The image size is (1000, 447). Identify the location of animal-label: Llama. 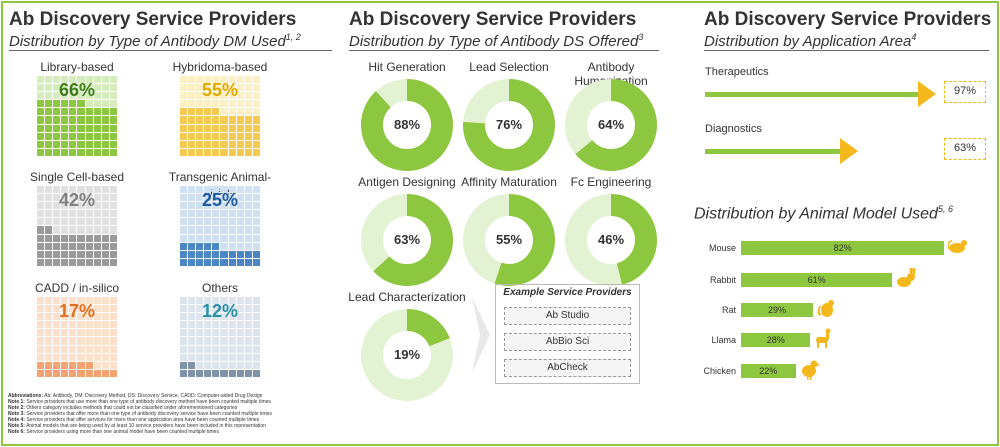
(723, 340).